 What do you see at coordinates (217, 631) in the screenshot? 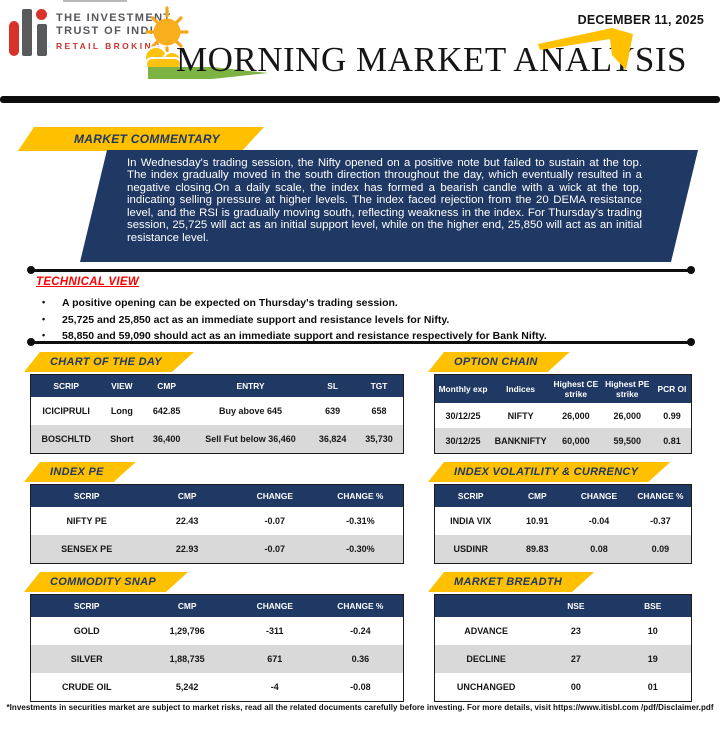
I see `table-row: GOLD 1,29,796 -311 -0.24` at bounding box center [217, 631].